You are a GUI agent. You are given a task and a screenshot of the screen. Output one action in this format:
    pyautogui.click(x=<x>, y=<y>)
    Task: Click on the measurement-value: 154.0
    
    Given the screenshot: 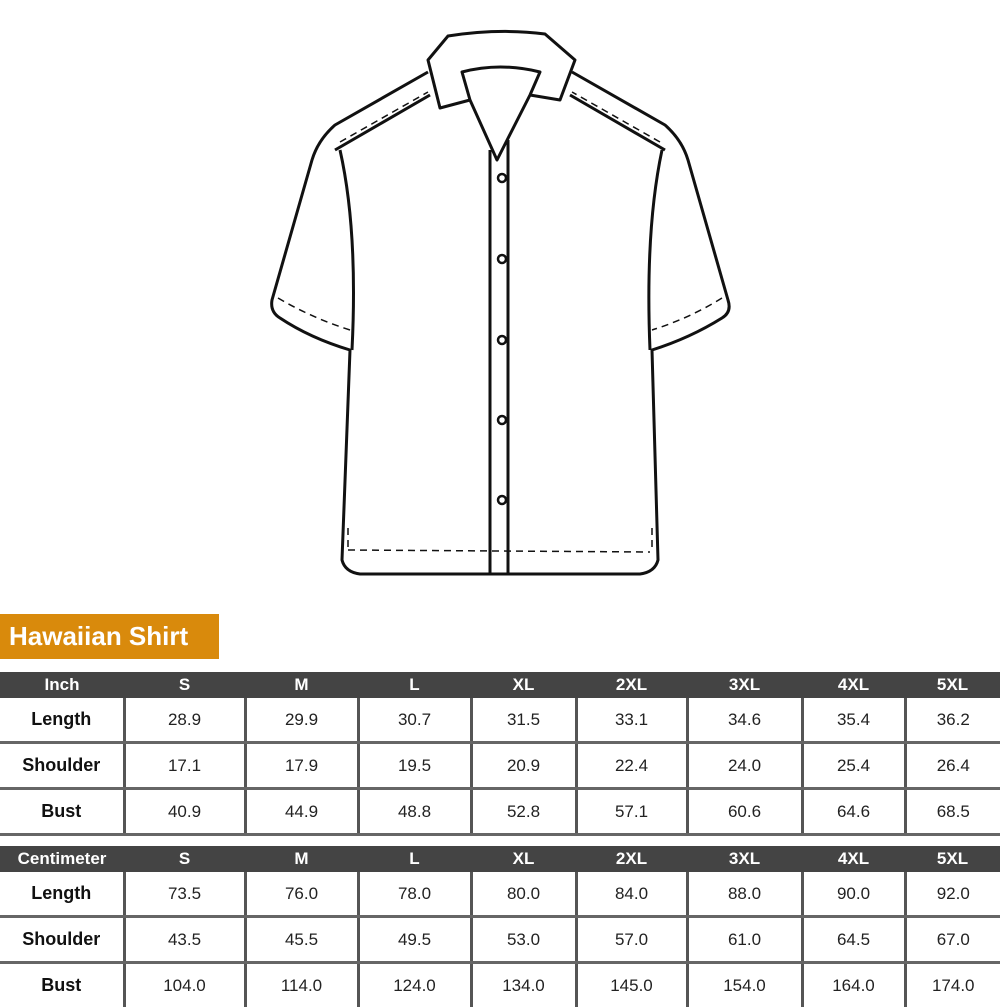 What is the action you would take?
    pyautogui.click(x=744, y=985)
    